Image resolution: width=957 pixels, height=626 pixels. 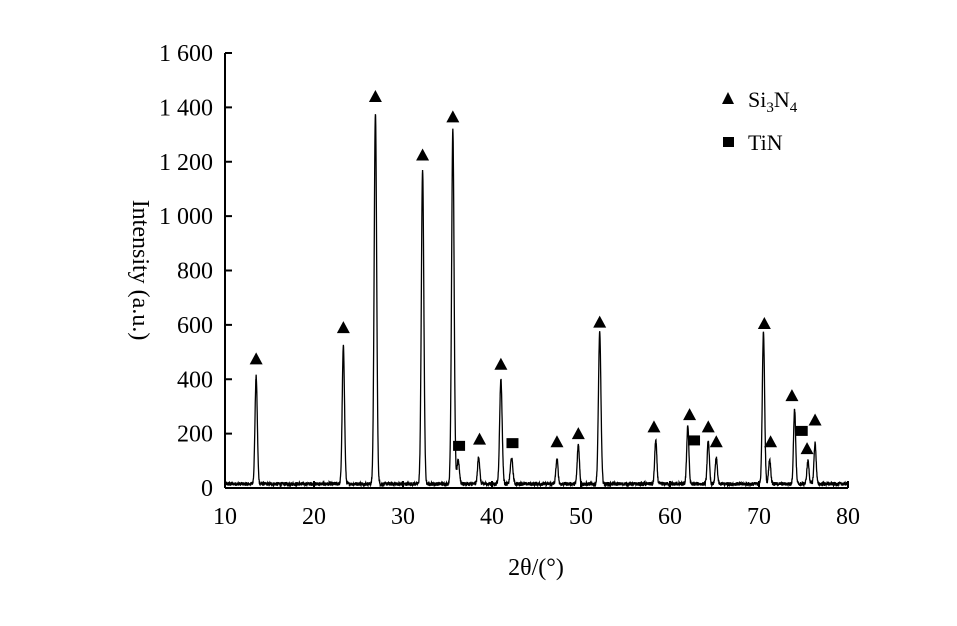 I want to click on x-tick-label: 40, so click(x=492, y=517).